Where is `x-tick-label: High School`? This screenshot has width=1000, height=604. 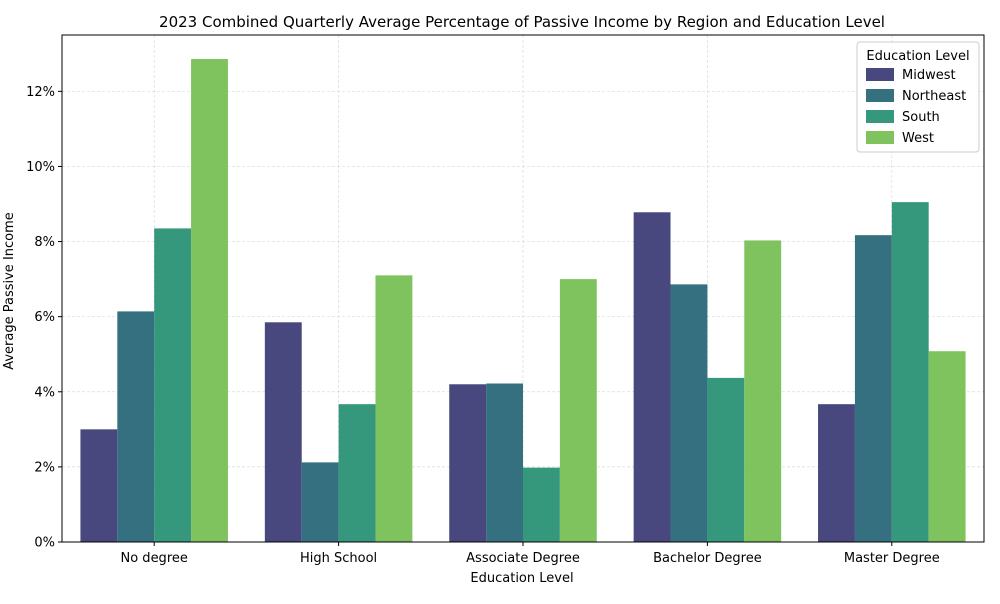 x-tick-label: High School is located at coordinates (338, 558).